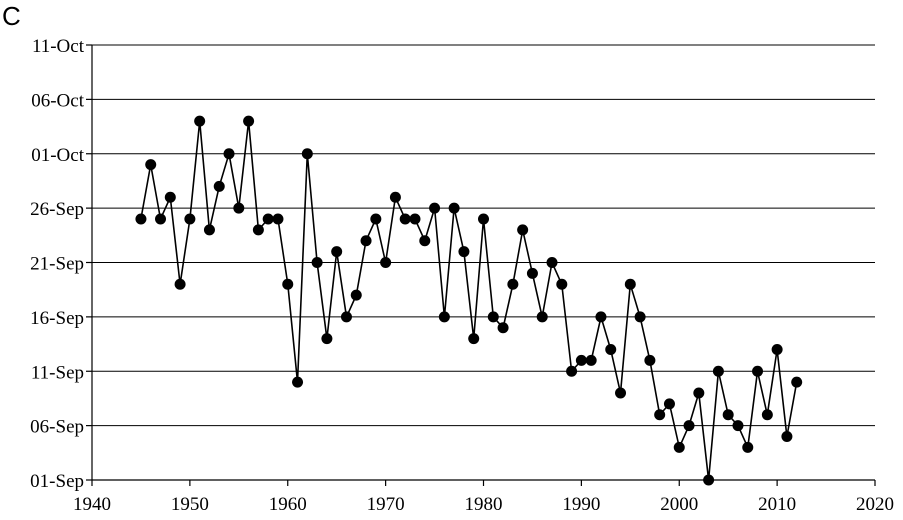 Image resolution: width=903 pixels, height=520 pixels. What do you see at coordinates (484, 504) in the screenshot?
I see `x-tick-label: 1980` at bounding box center [484, 504].